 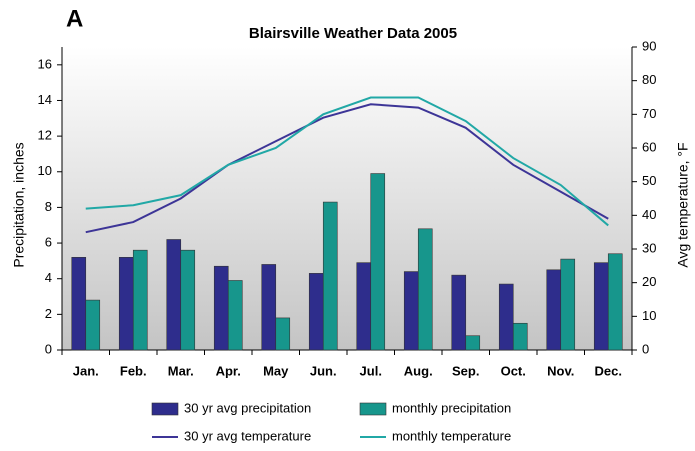 What do you see at coordinates (608, 370) in the screenshot?
I see `x-tick-label: Dec.` at bounding box center [608, 370].